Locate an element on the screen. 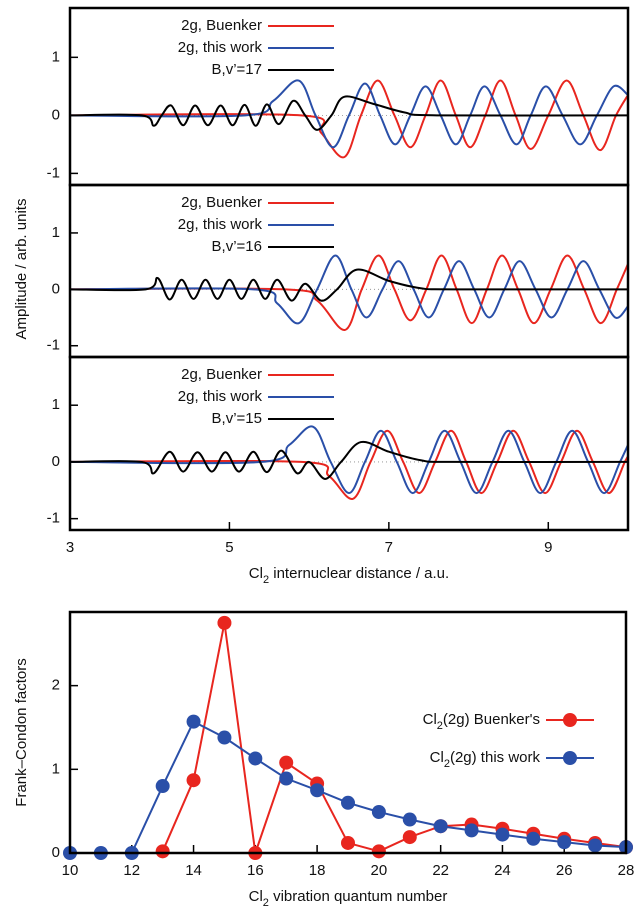 The height and width of the screenshot is (911, 640). x-tick-label: 22 is located at coordinates (440, 870).